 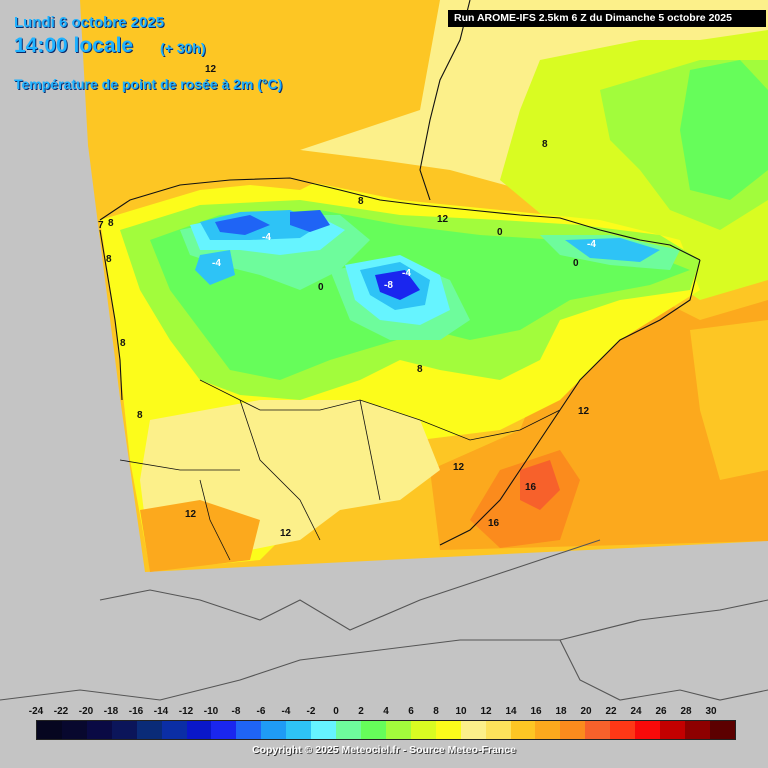 I want to click on legend-label: 16, so click(x=536, y=711).